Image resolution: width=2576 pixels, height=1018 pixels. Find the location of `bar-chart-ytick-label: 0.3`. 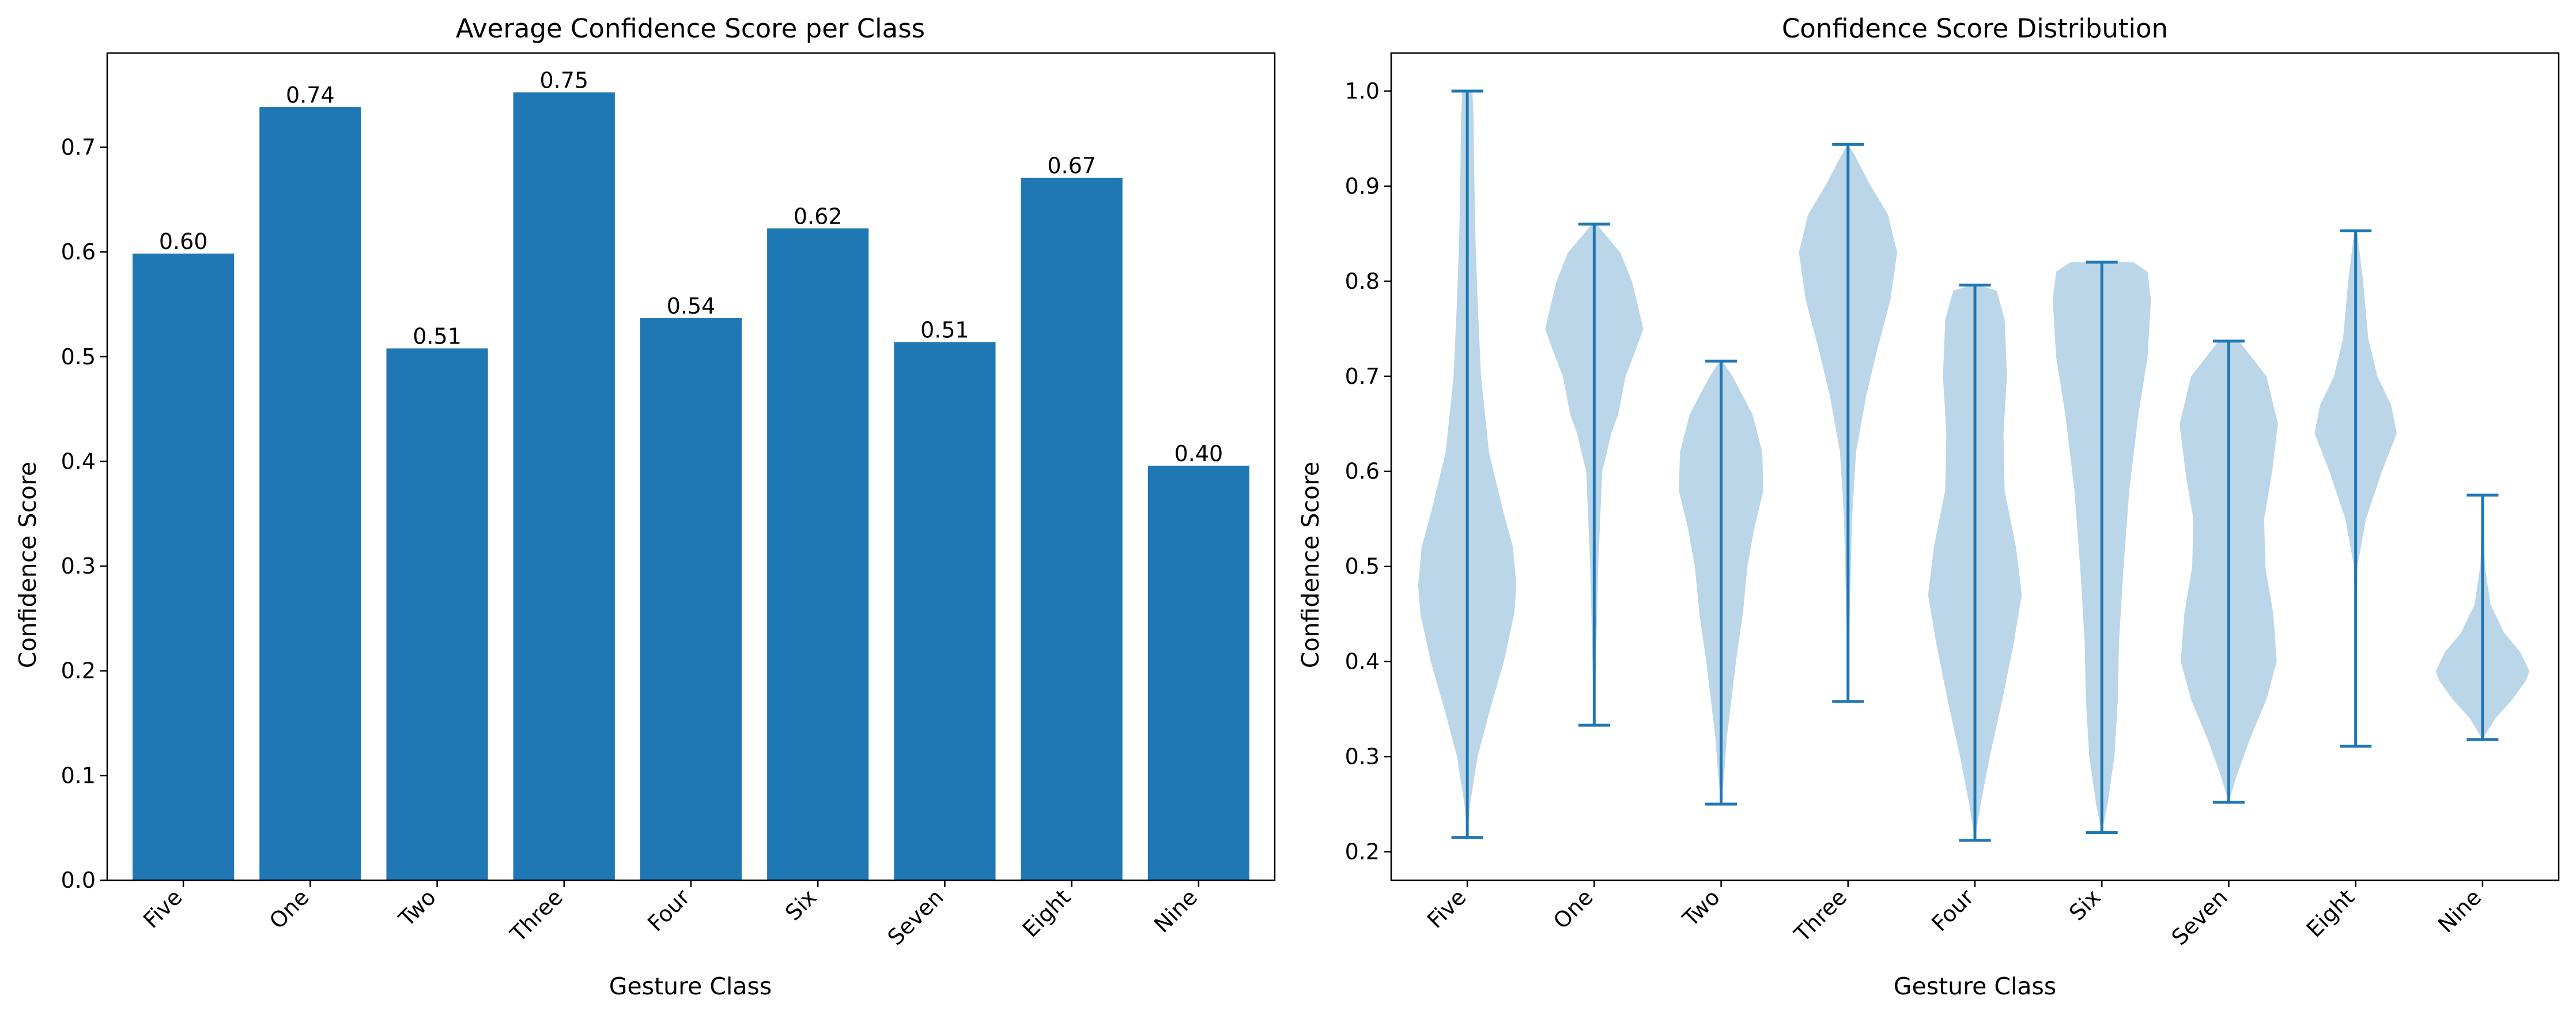

bar-chart-ytick-label: 0.3 is located at coordinates (78, 566).